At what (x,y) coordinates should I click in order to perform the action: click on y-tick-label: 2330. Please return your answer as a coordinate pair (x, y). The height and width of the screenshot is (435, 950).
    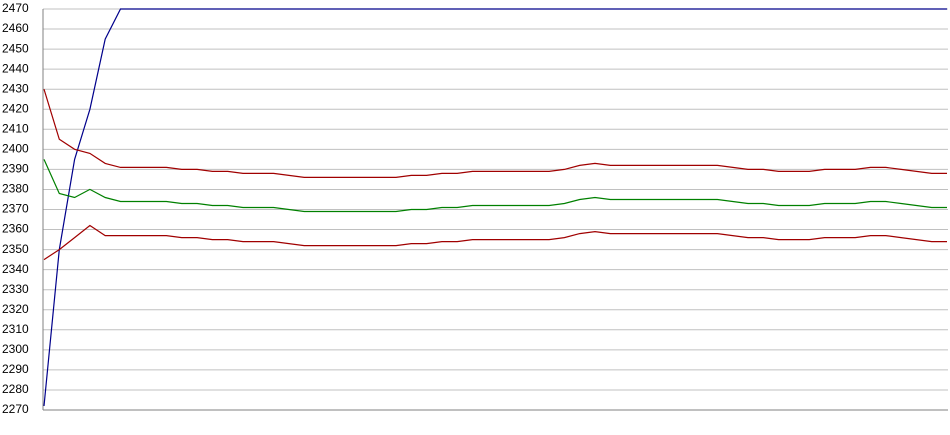
    Looking at the image, I should click on (15, 289).